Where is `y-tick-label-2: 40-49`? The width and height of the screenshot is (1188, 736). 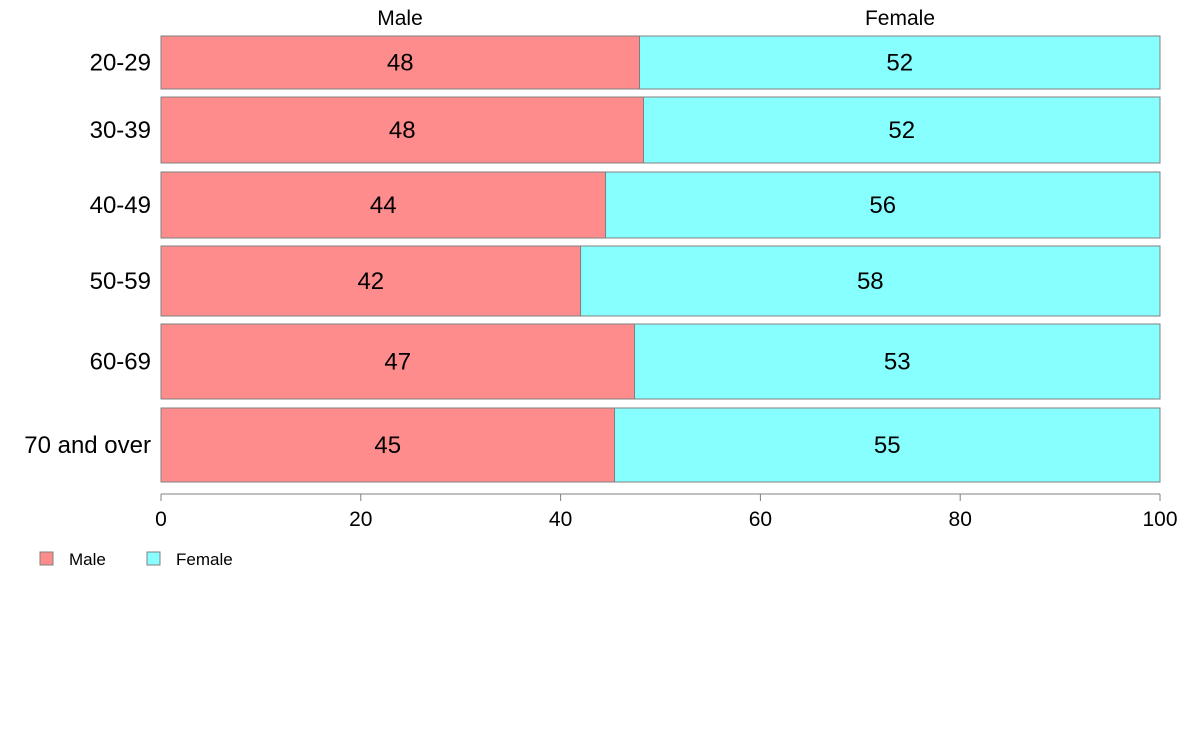
y-tick-label-2: 40-49 is located at coordinates (120, 205).